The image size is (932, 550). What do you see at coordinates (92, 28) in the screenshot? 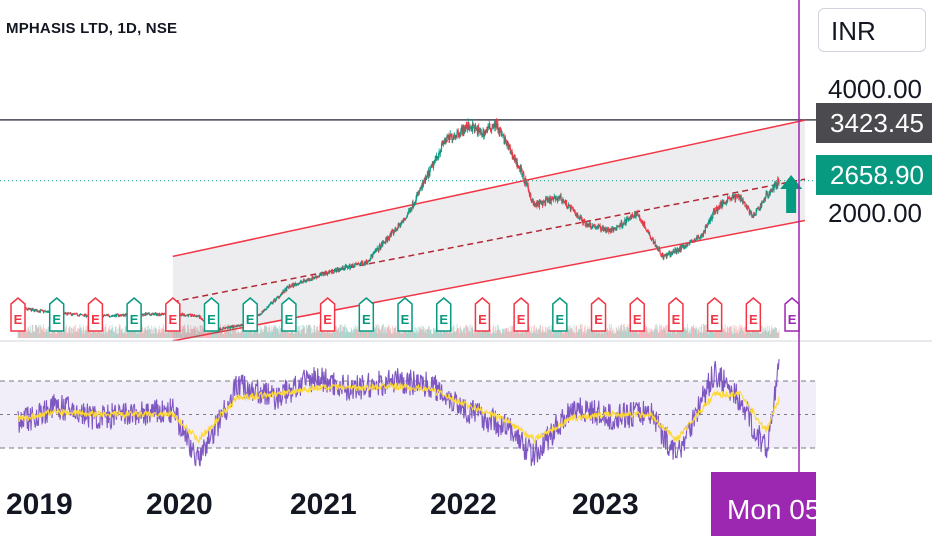
I see `symbol-title: MPHASIS LTD, 1D, NSE` at bounding box center [92, 28].